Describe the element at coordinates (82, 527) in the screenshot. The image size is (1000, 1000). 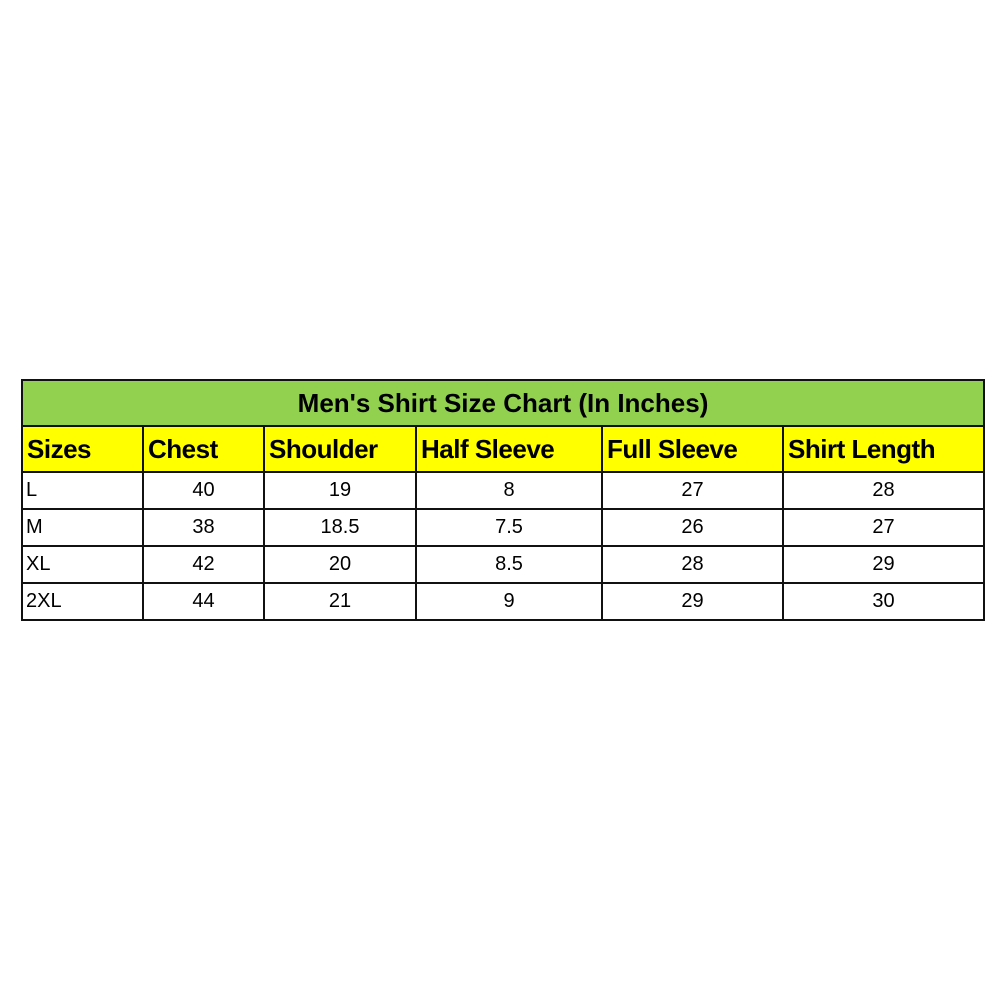
I see `cell-size: M` at that location.